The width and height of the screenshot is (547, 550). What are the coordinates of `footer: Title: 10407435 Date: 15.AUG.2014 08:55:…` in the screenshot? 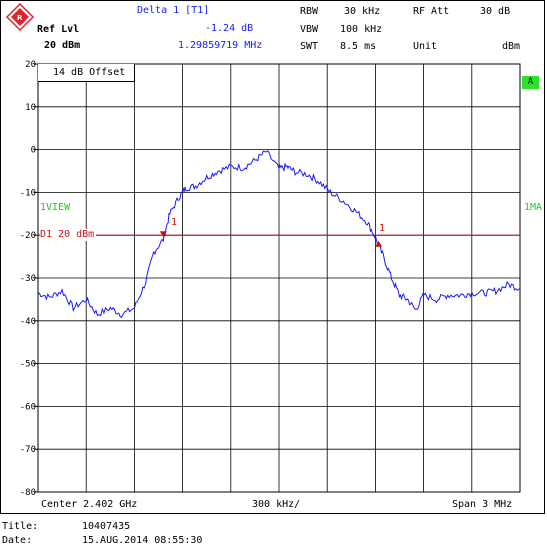 It's located at (273, 534).